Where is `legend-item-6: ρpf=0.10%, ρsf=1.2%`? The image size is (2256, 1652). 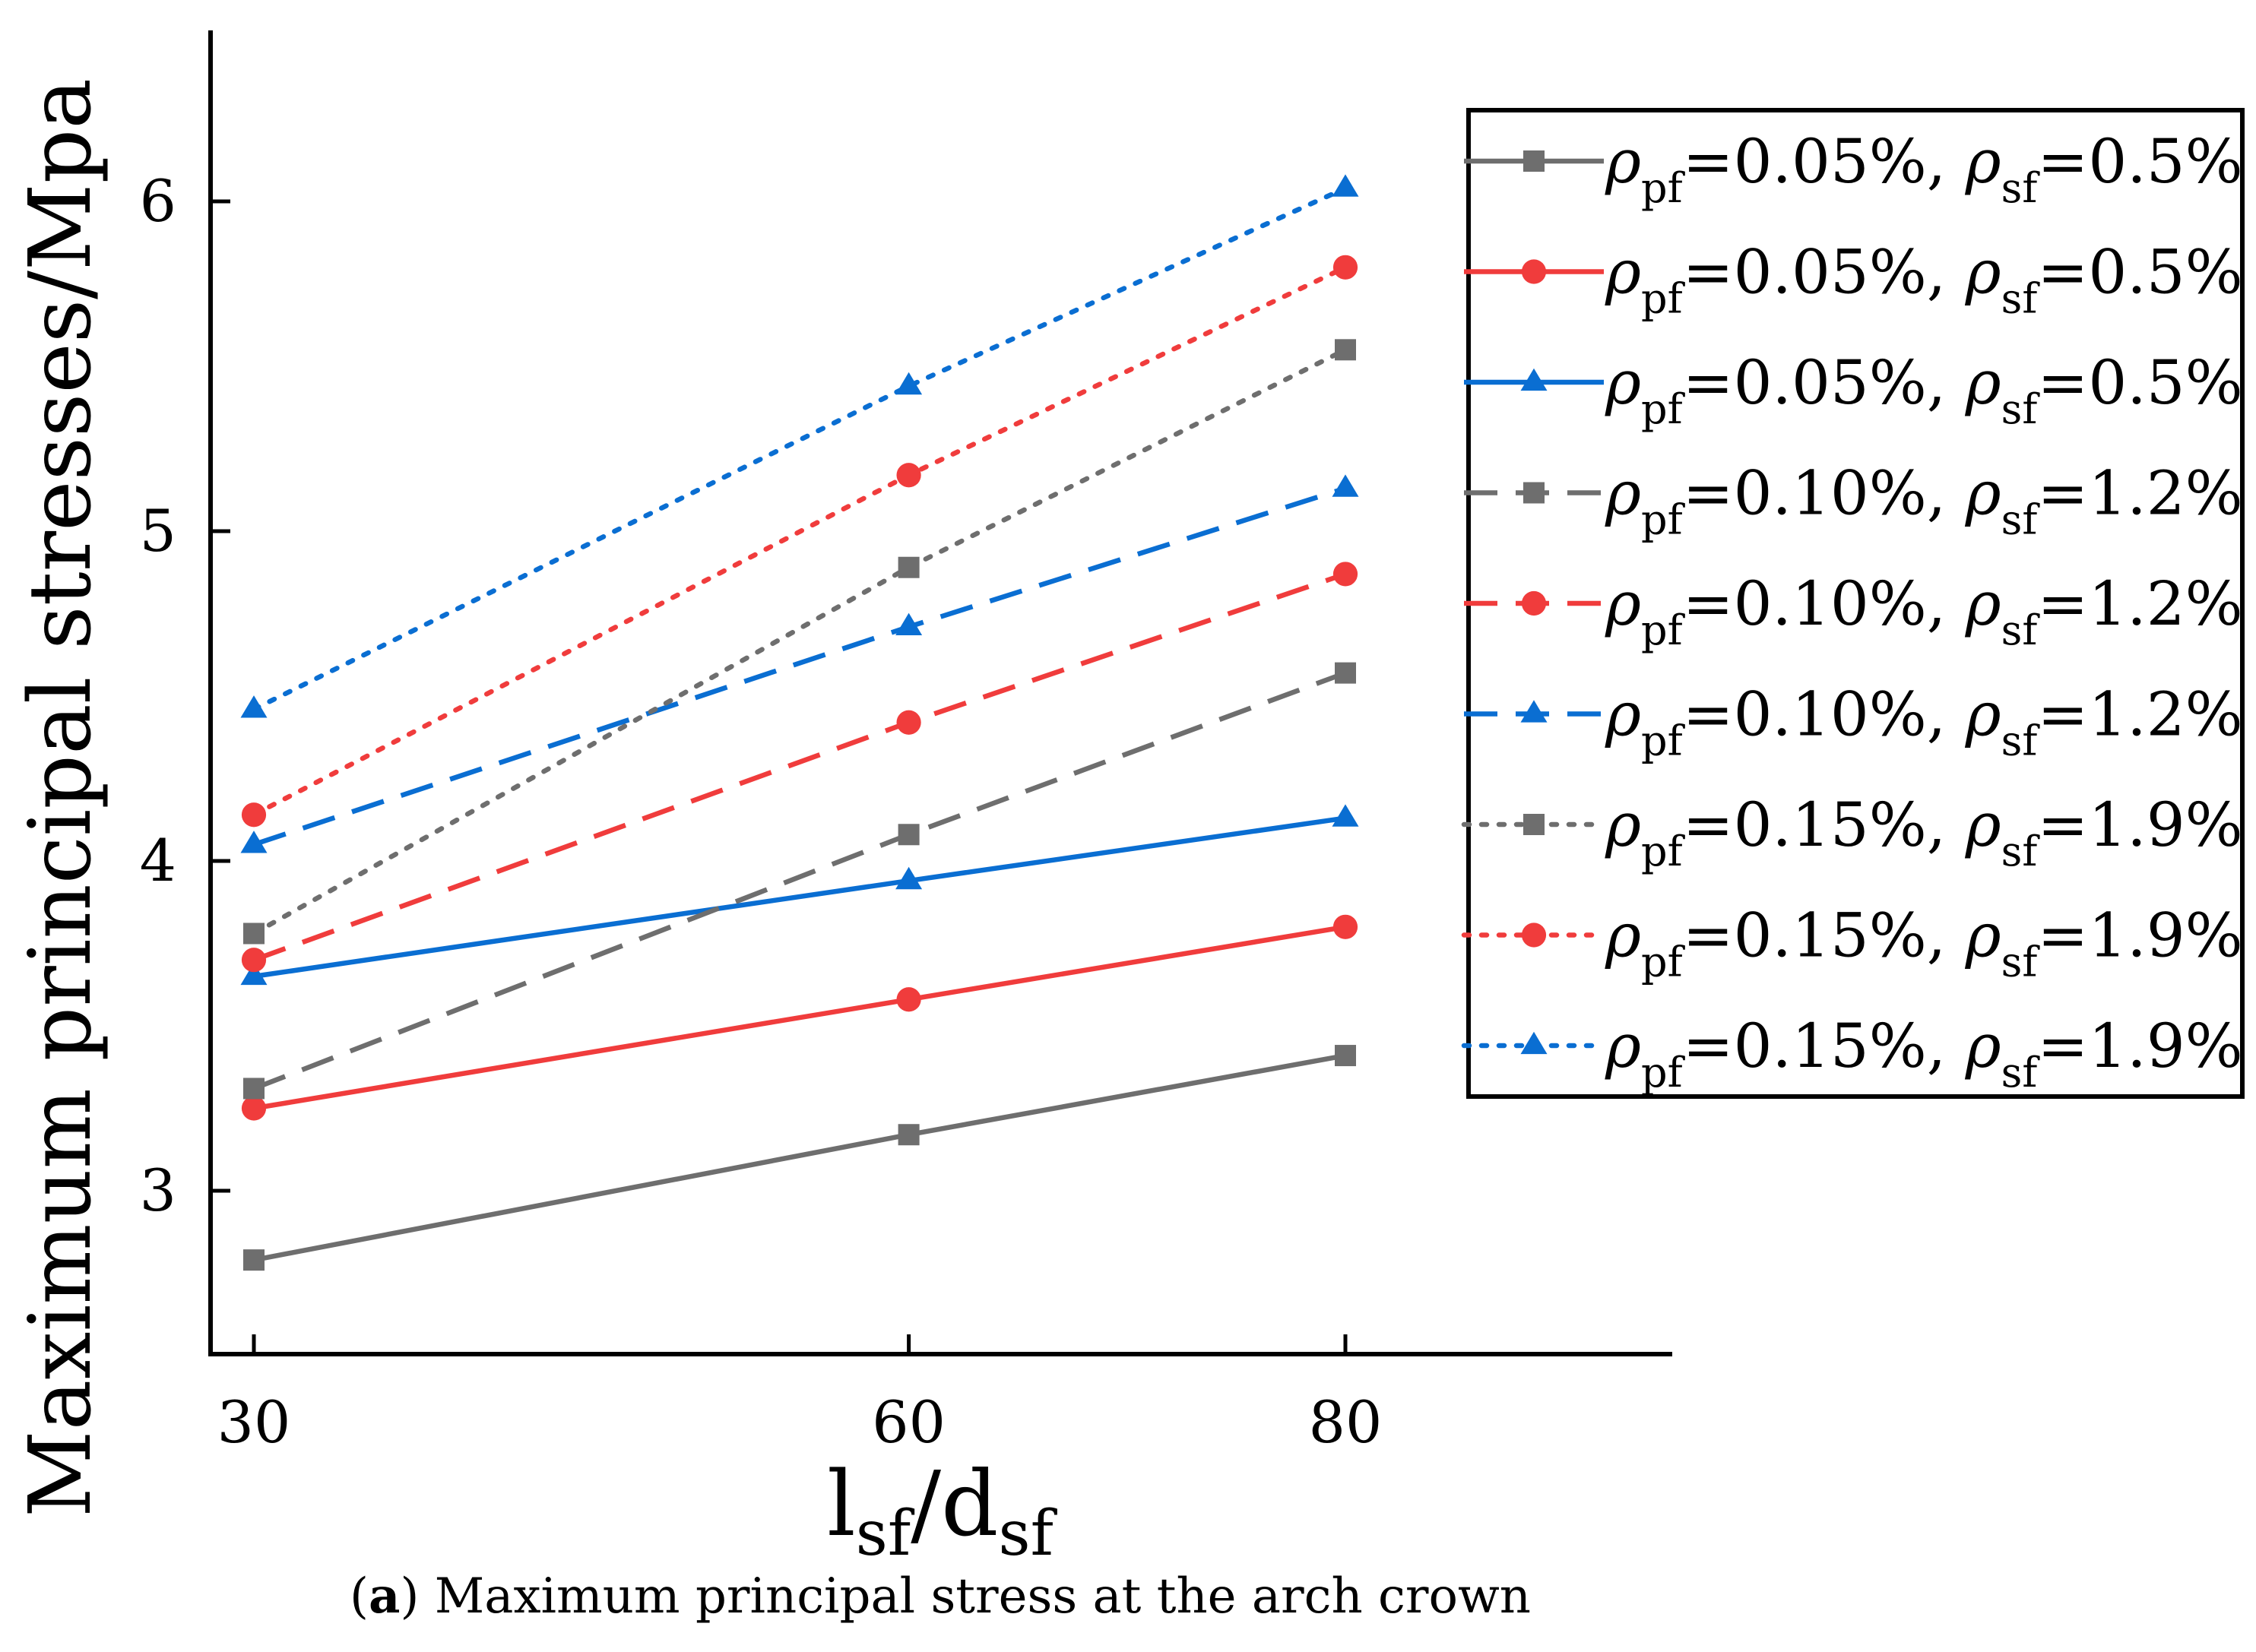
legend-item-6: ρpf=0.10%, ρsf=1.2% is located at coordinates (1853, 722).